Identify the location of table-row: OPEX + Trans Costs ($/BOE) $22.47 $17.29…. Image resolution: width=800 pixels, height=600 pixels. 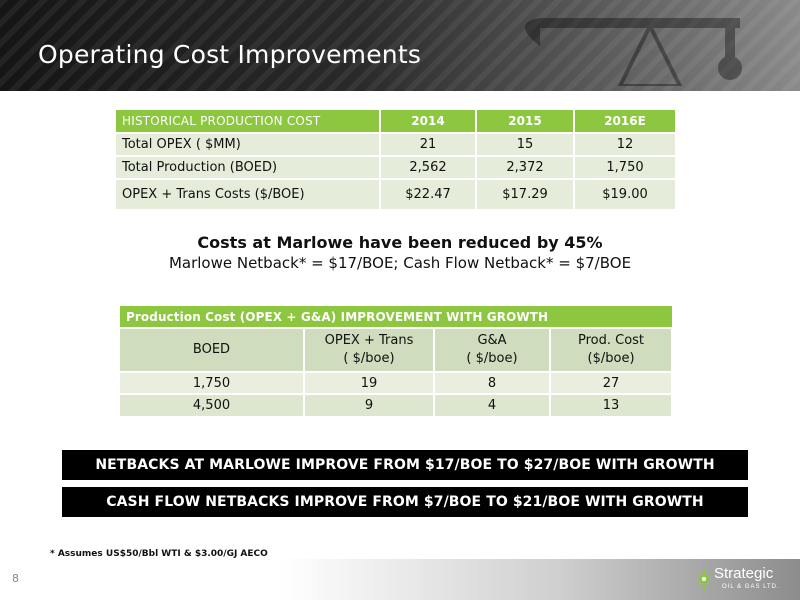
(396, 193).